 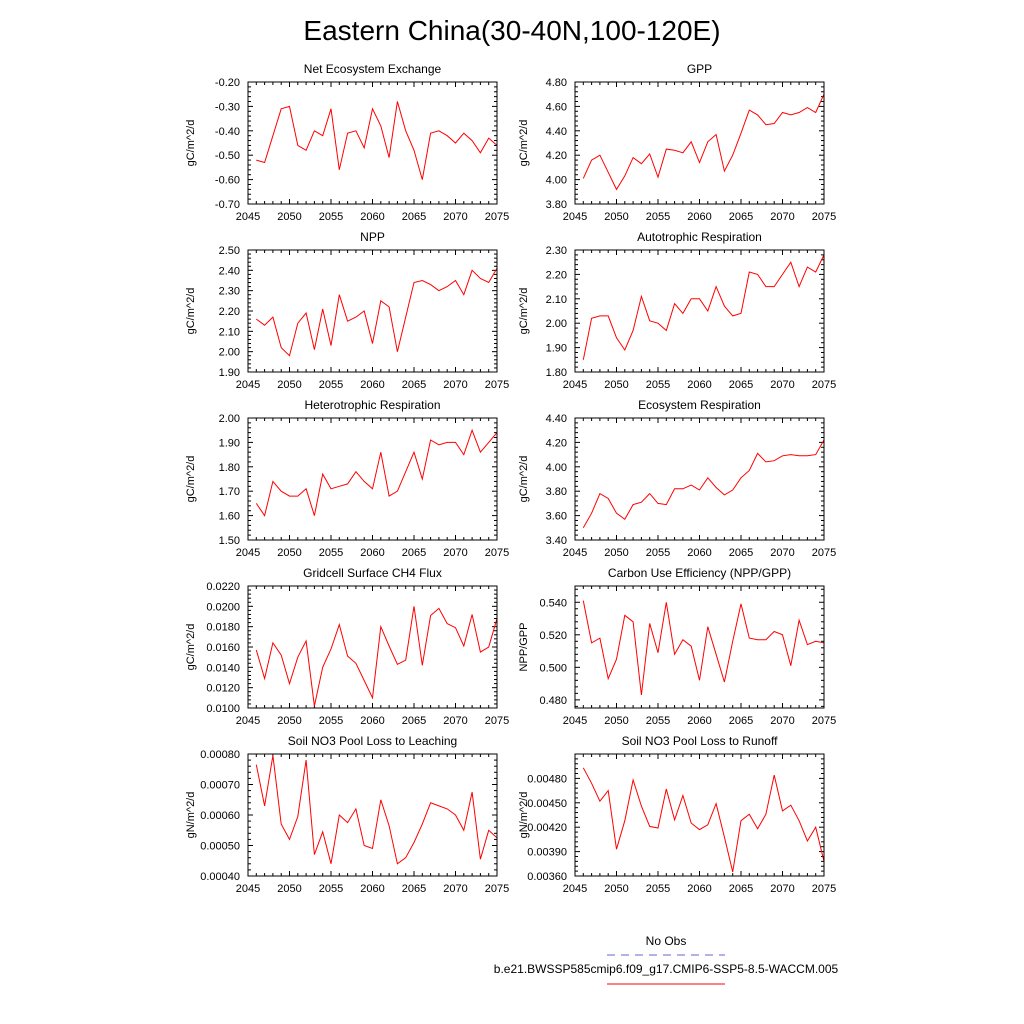 I want to click on y-tick-label: -0.70, so click(x=227, y=205).